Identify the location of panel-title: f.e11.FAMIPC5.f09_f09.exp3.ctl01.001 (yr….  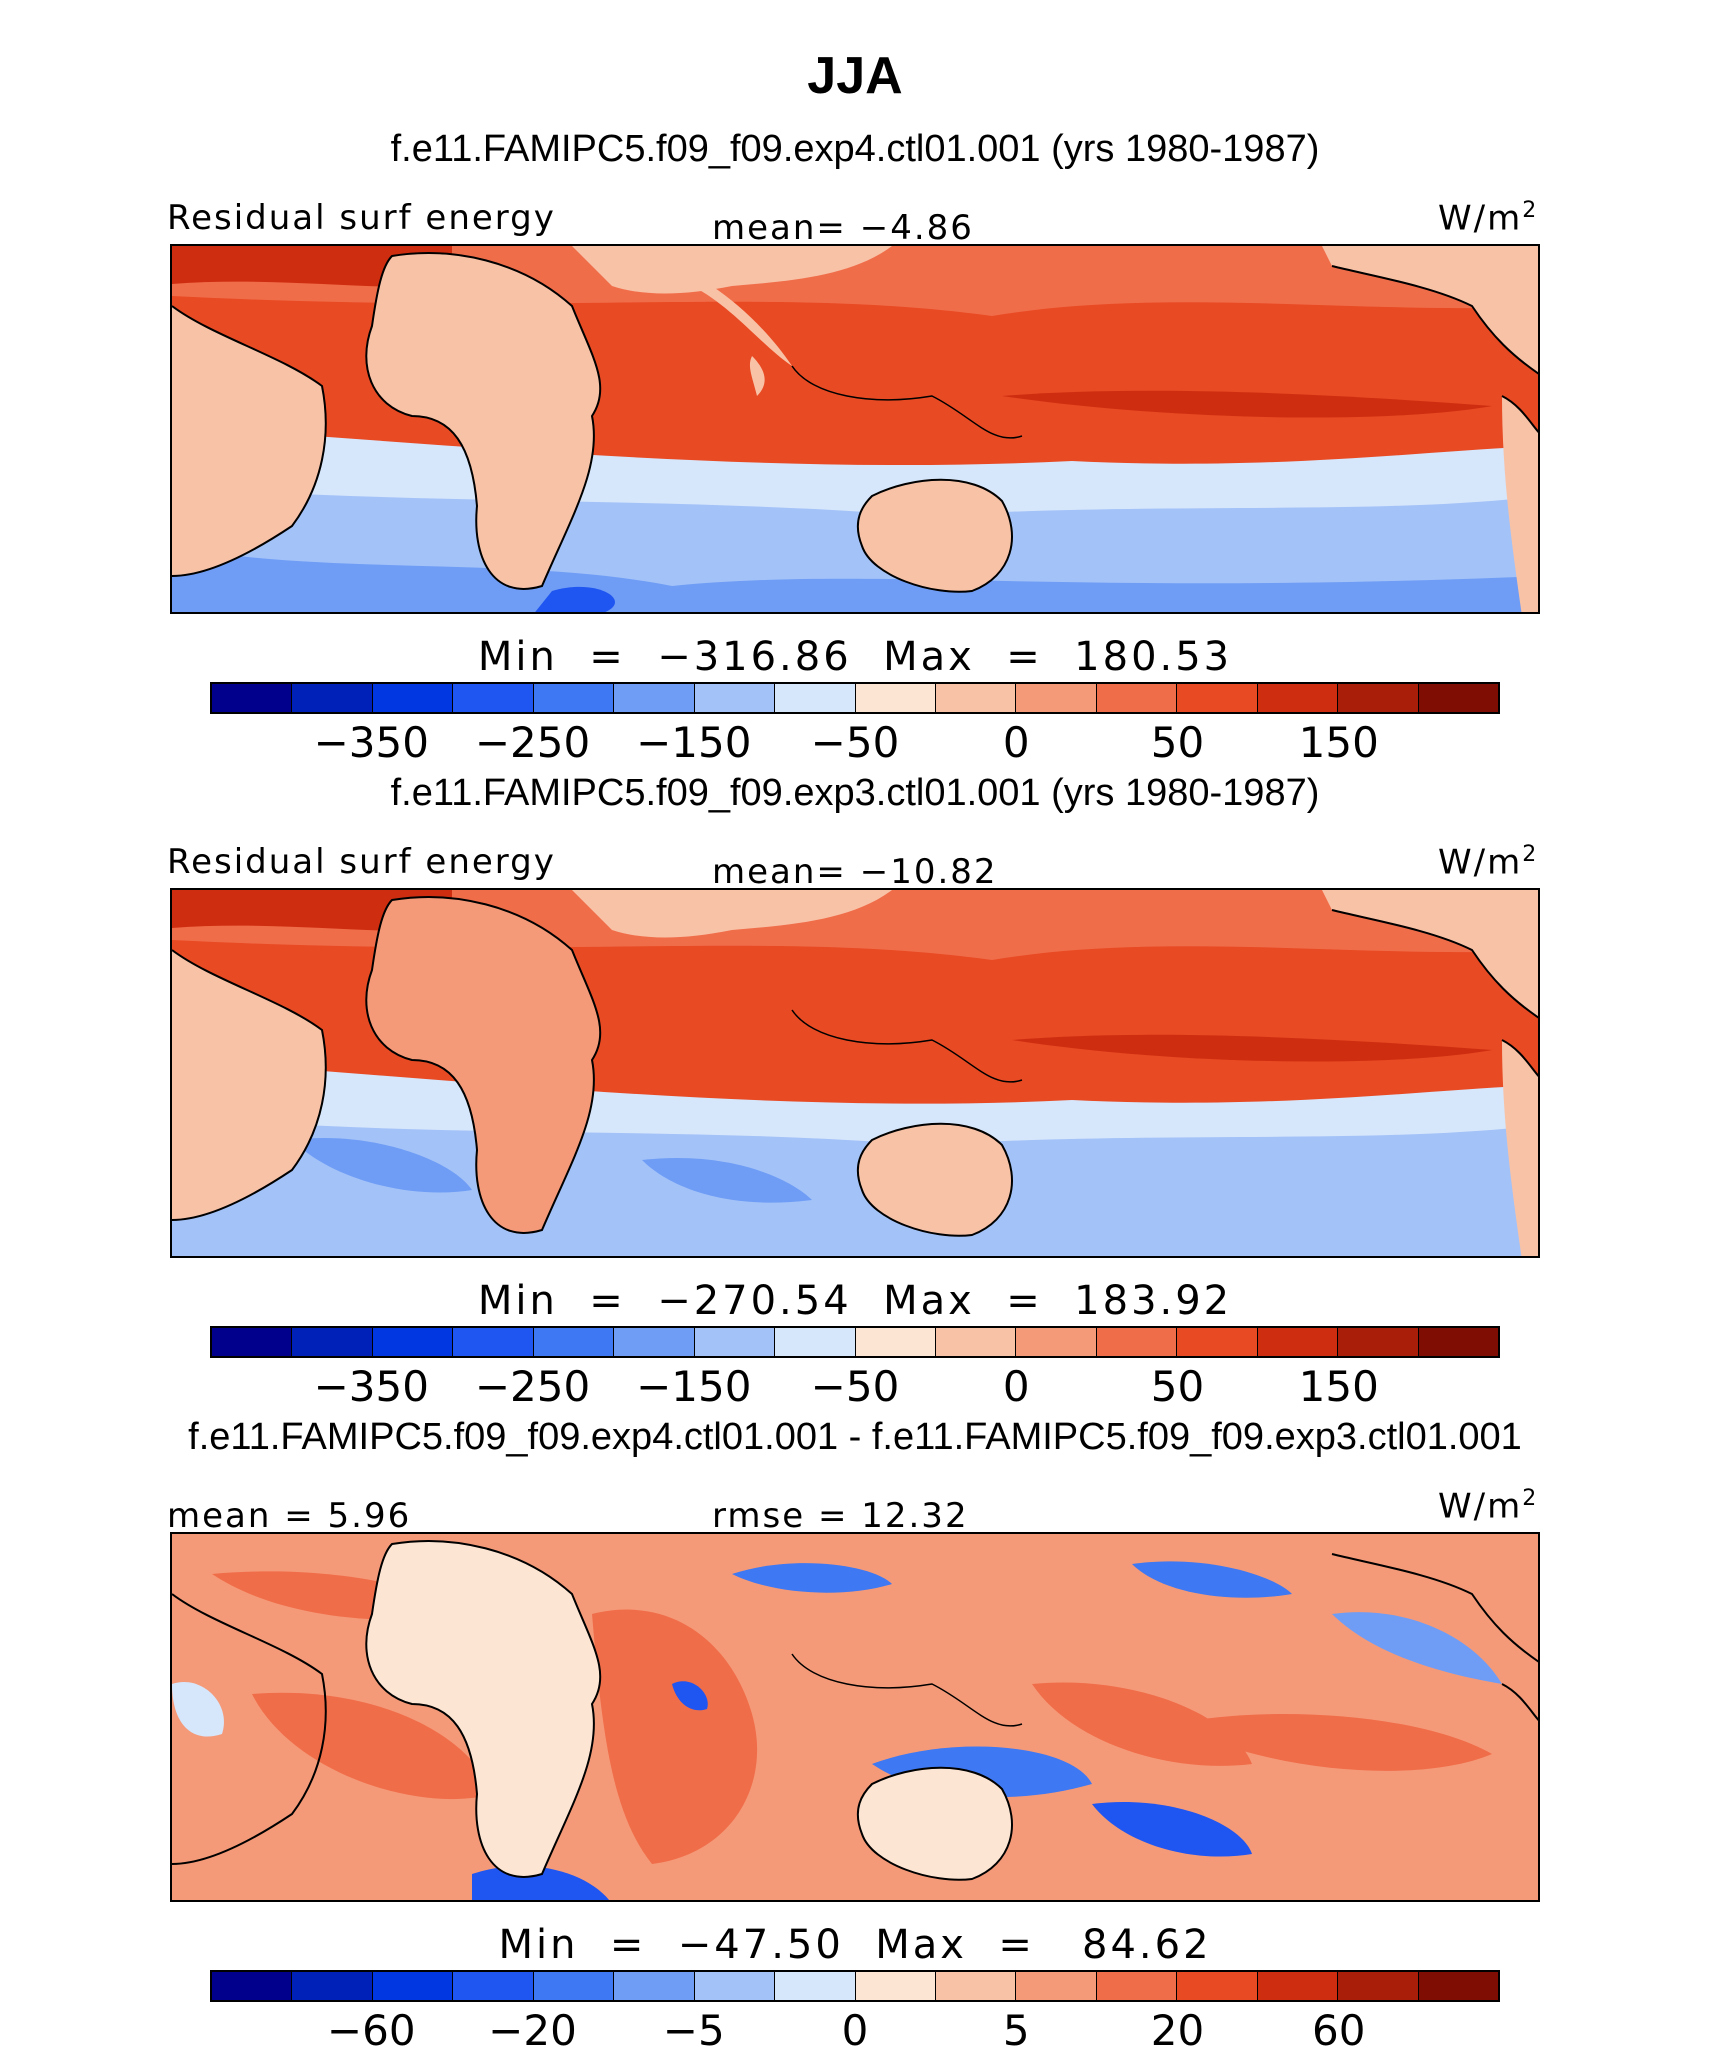
(855, 793).